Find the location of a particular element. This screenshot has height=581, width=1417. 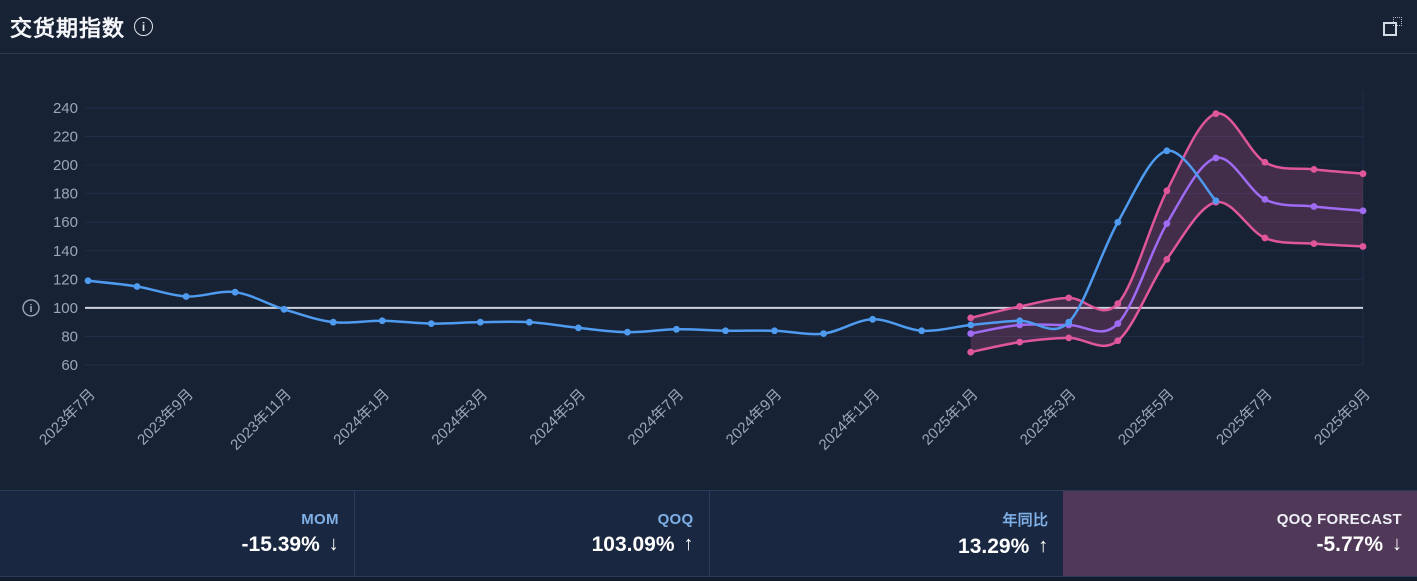

stat-label-qoq: QOQ is located at coordinates (675, 519).